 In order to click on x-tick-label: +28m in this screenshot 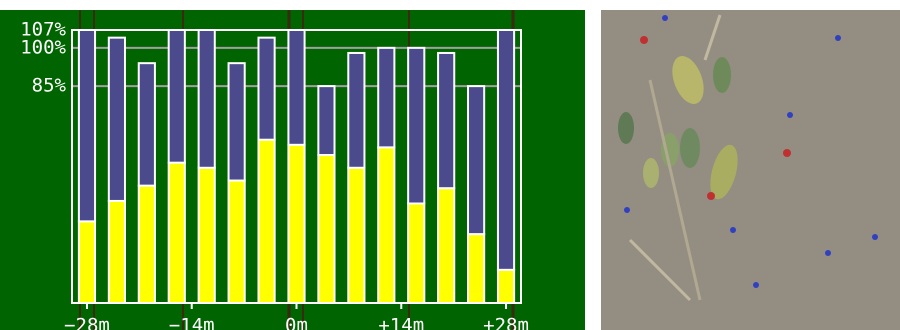, I will do `click(506, 322)`.